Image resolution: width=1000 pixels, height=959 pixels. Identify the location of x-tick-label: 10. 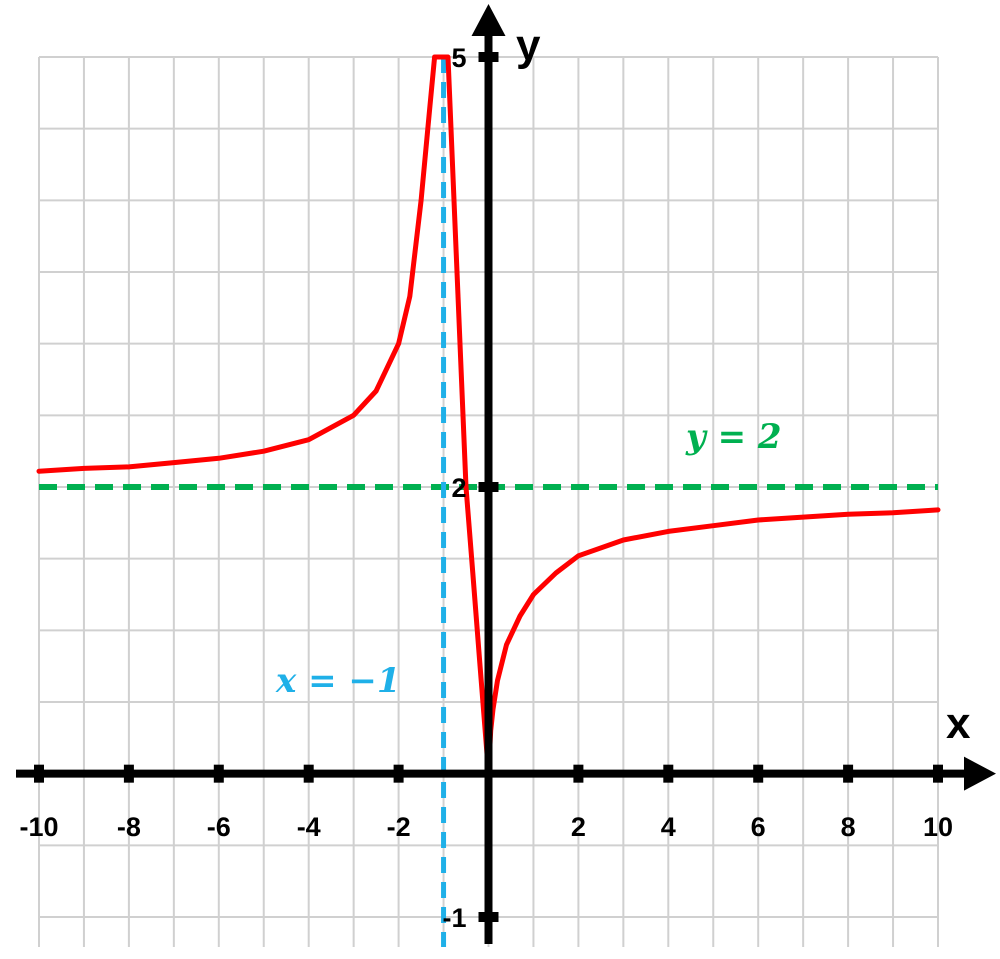
(938, 827).